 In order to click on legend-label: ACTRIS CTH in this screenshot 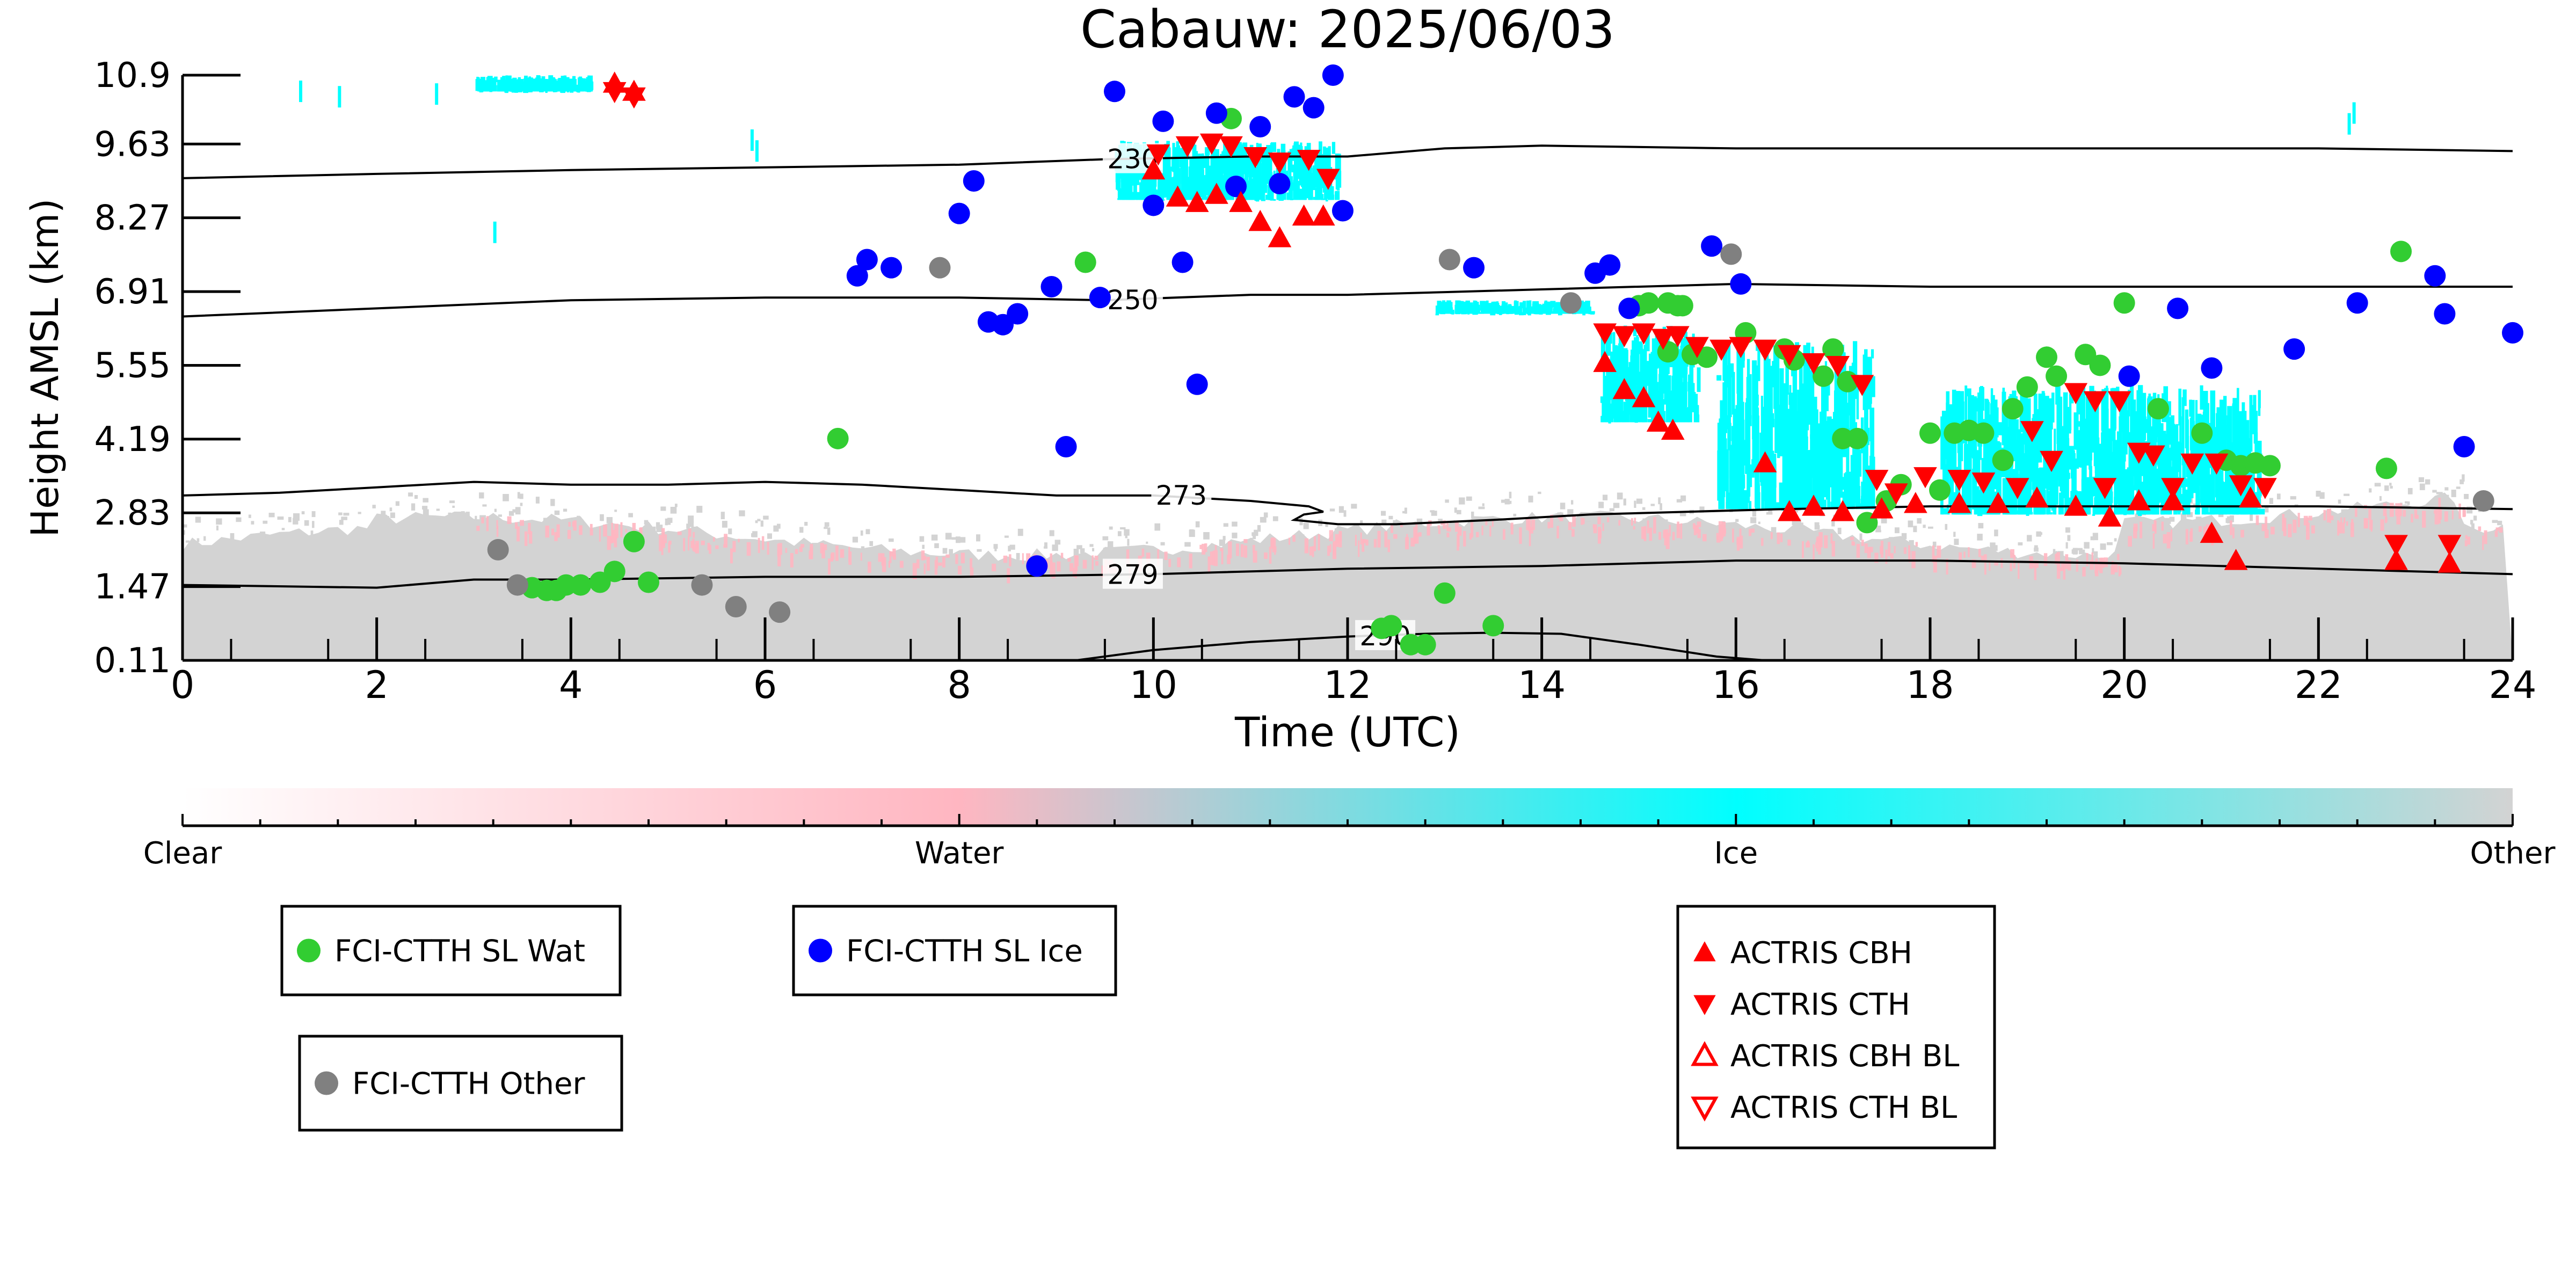, I will do `click(1820, 1004)`.